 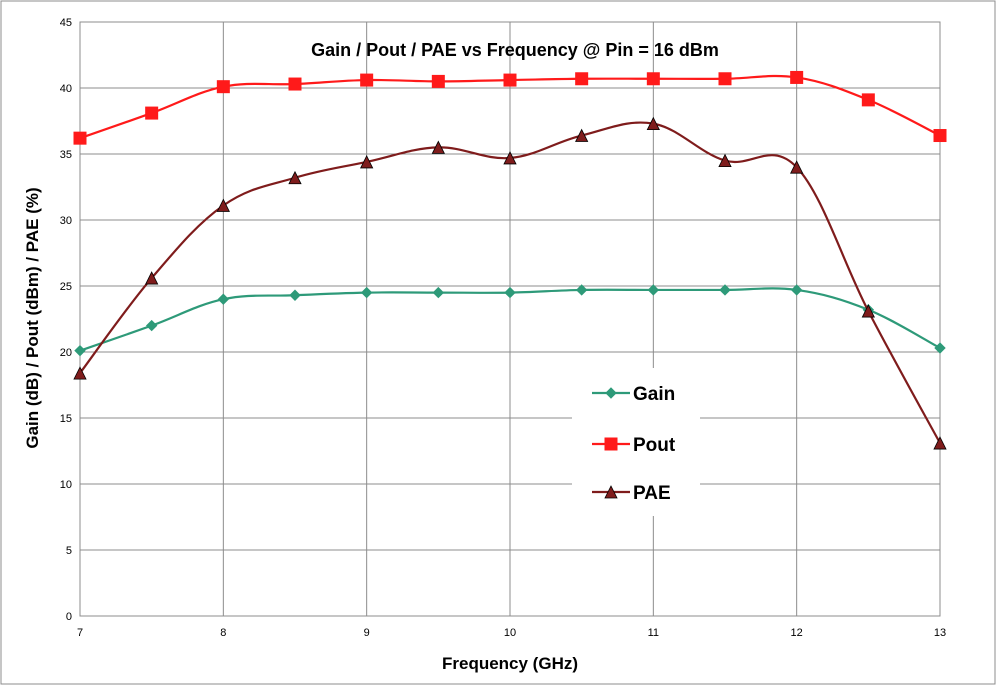 I want to click on legend-item-pae: PAE, so click(x=631, y=493).